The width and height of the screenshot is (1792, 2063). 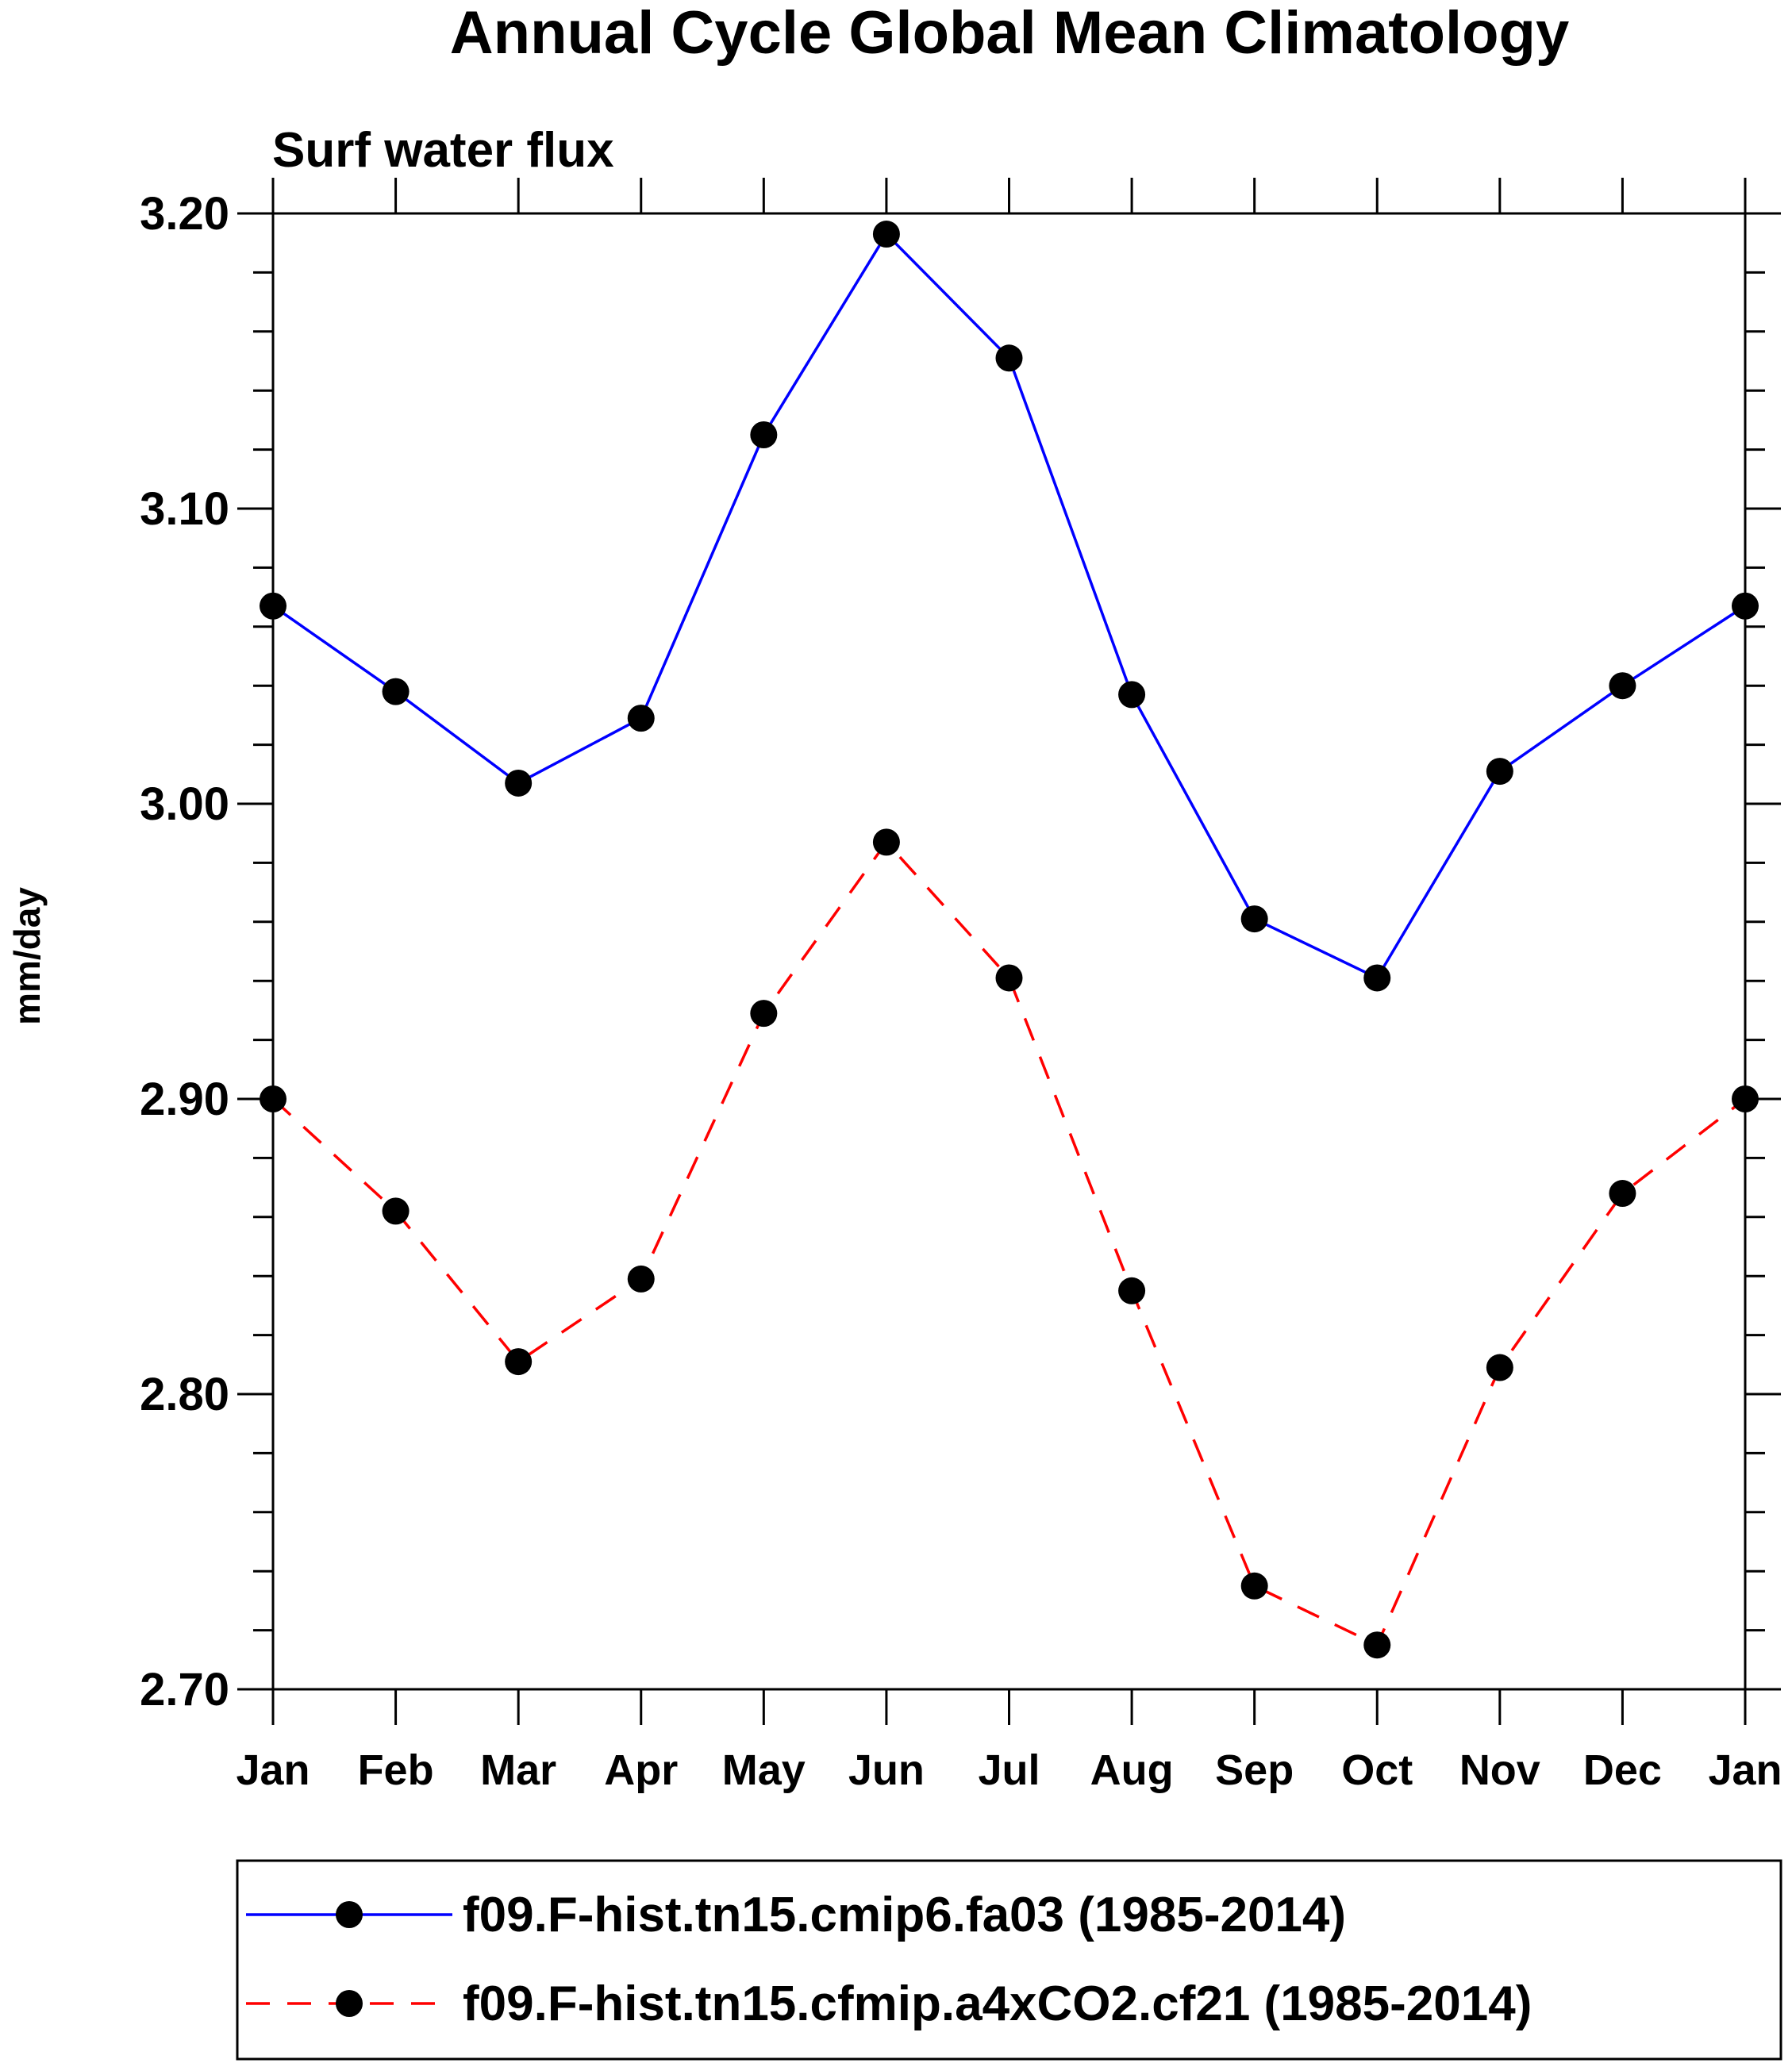 I want to click on x-tick-label: Nov, so click(x=1499, y=1770).